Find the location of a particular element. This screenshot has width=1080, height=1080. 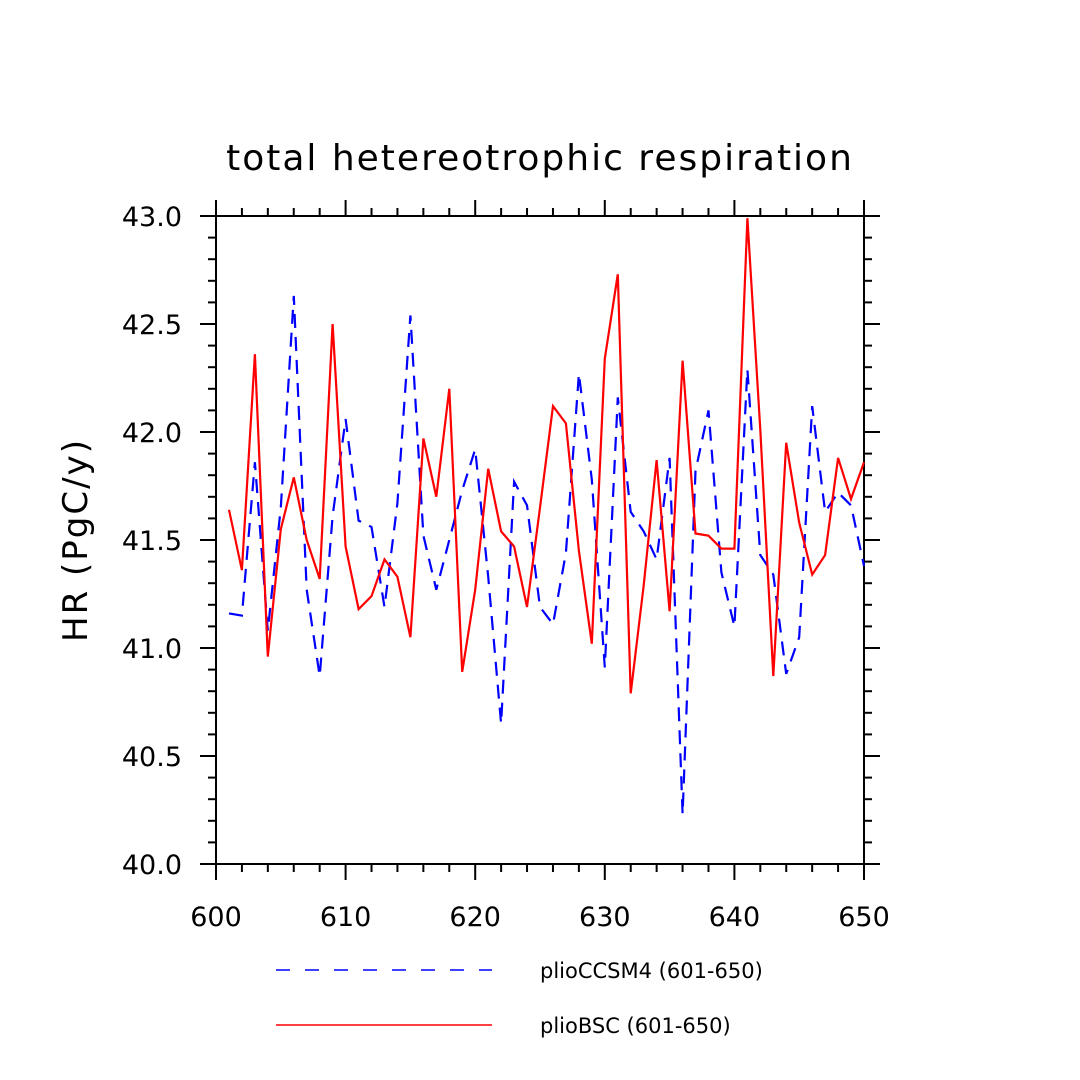

y-tick-label: 43.0 is located at coordinates (152, 217).